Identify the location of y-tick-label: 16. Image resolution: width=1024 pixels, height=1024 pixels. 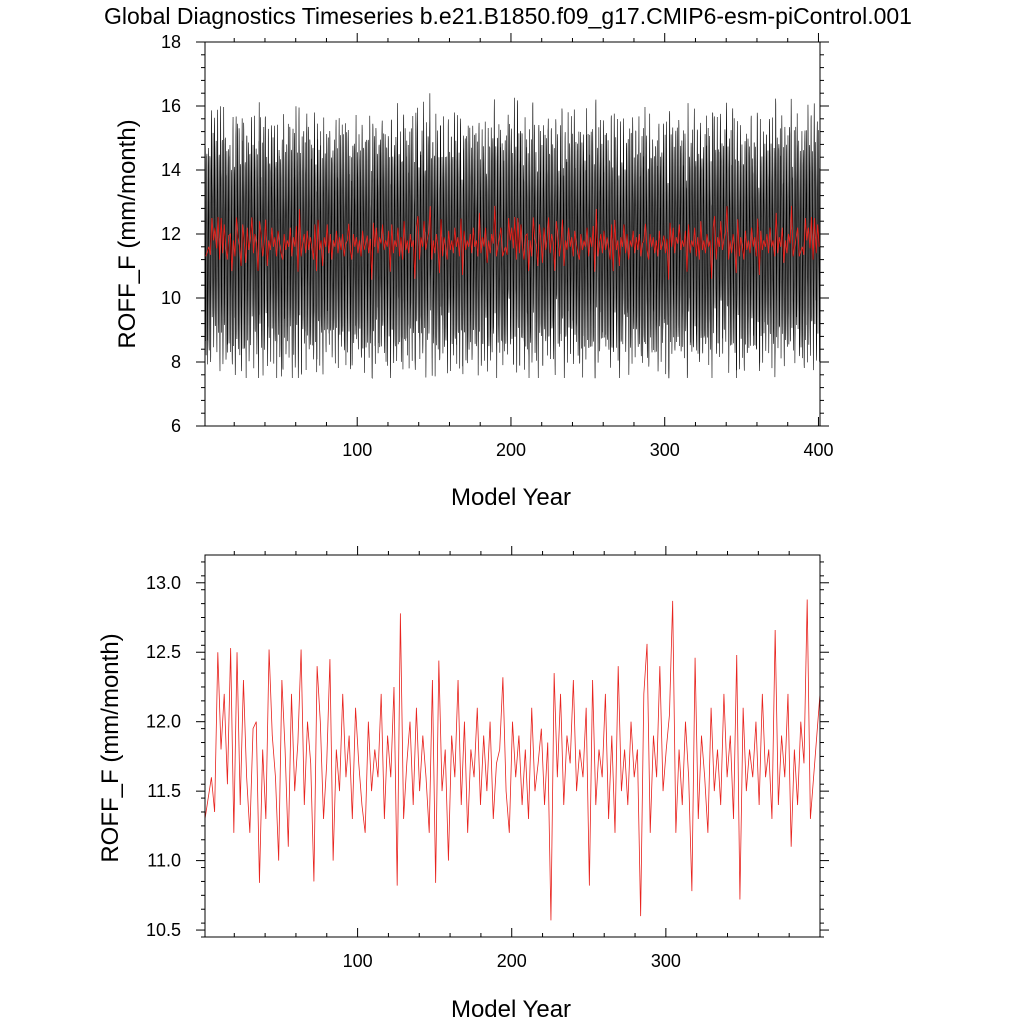
(171, 106).